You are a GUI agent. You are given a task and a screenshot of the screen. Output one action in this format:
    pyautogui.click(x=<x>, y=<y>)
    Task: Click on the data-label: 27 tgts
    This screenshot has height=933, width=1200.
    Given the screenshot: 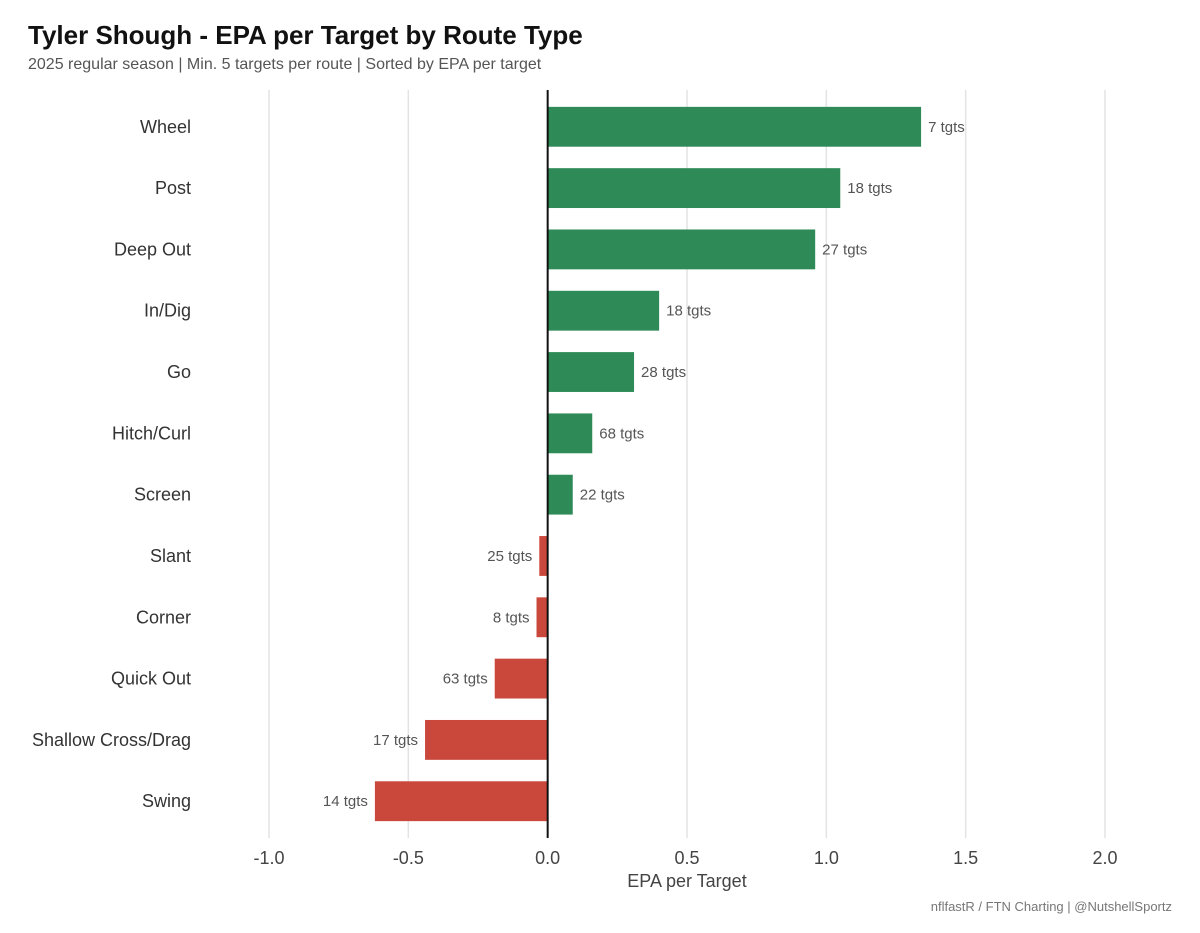 What is the action you would take?
    pyautogui.click(x=844, y=249)
    